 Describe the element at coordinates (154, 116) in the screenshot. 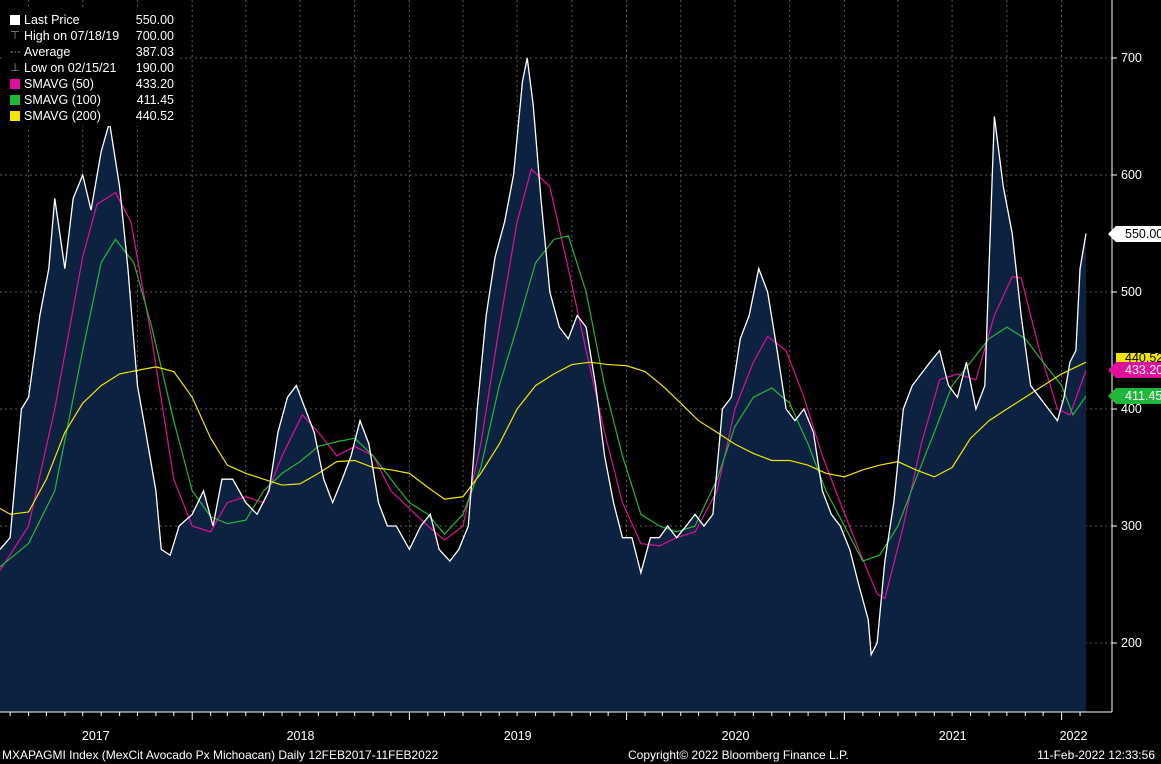

I see `legend-value: 440.52` at that location.